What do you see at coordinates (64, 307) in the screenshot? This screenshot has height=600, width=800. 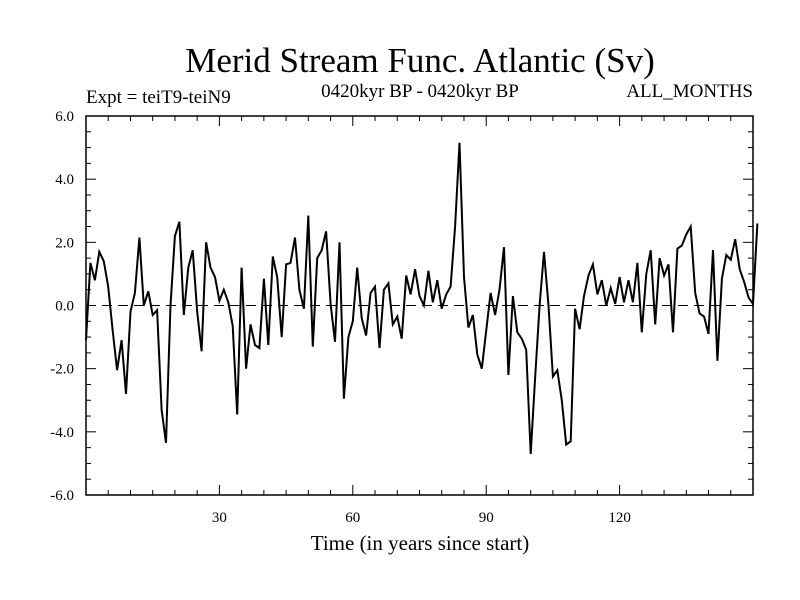 I see `y-tick-label: 0.0` at bounding box center [64, 307].